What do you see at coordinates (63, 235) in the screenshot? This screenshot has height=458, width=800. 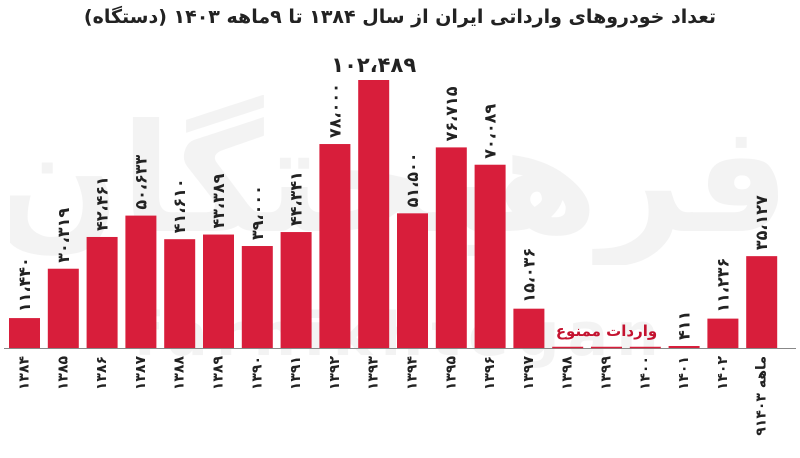 I see `value-label: ۳۰،۳۱۹` at bounding box center [63, 235].